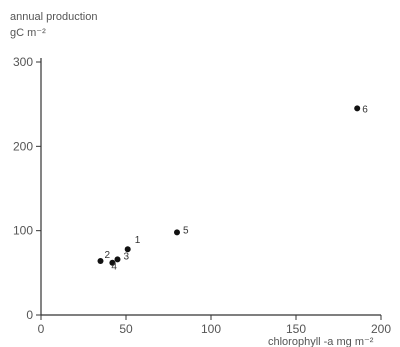 Image resolution: width=400 pixels, height=347 pixels. What do you see at coordinates (321, 341) in the screenshot?
I see `x-axis-title: chlorophyll -a mg m⁻²` at bounding box center [321, 341].